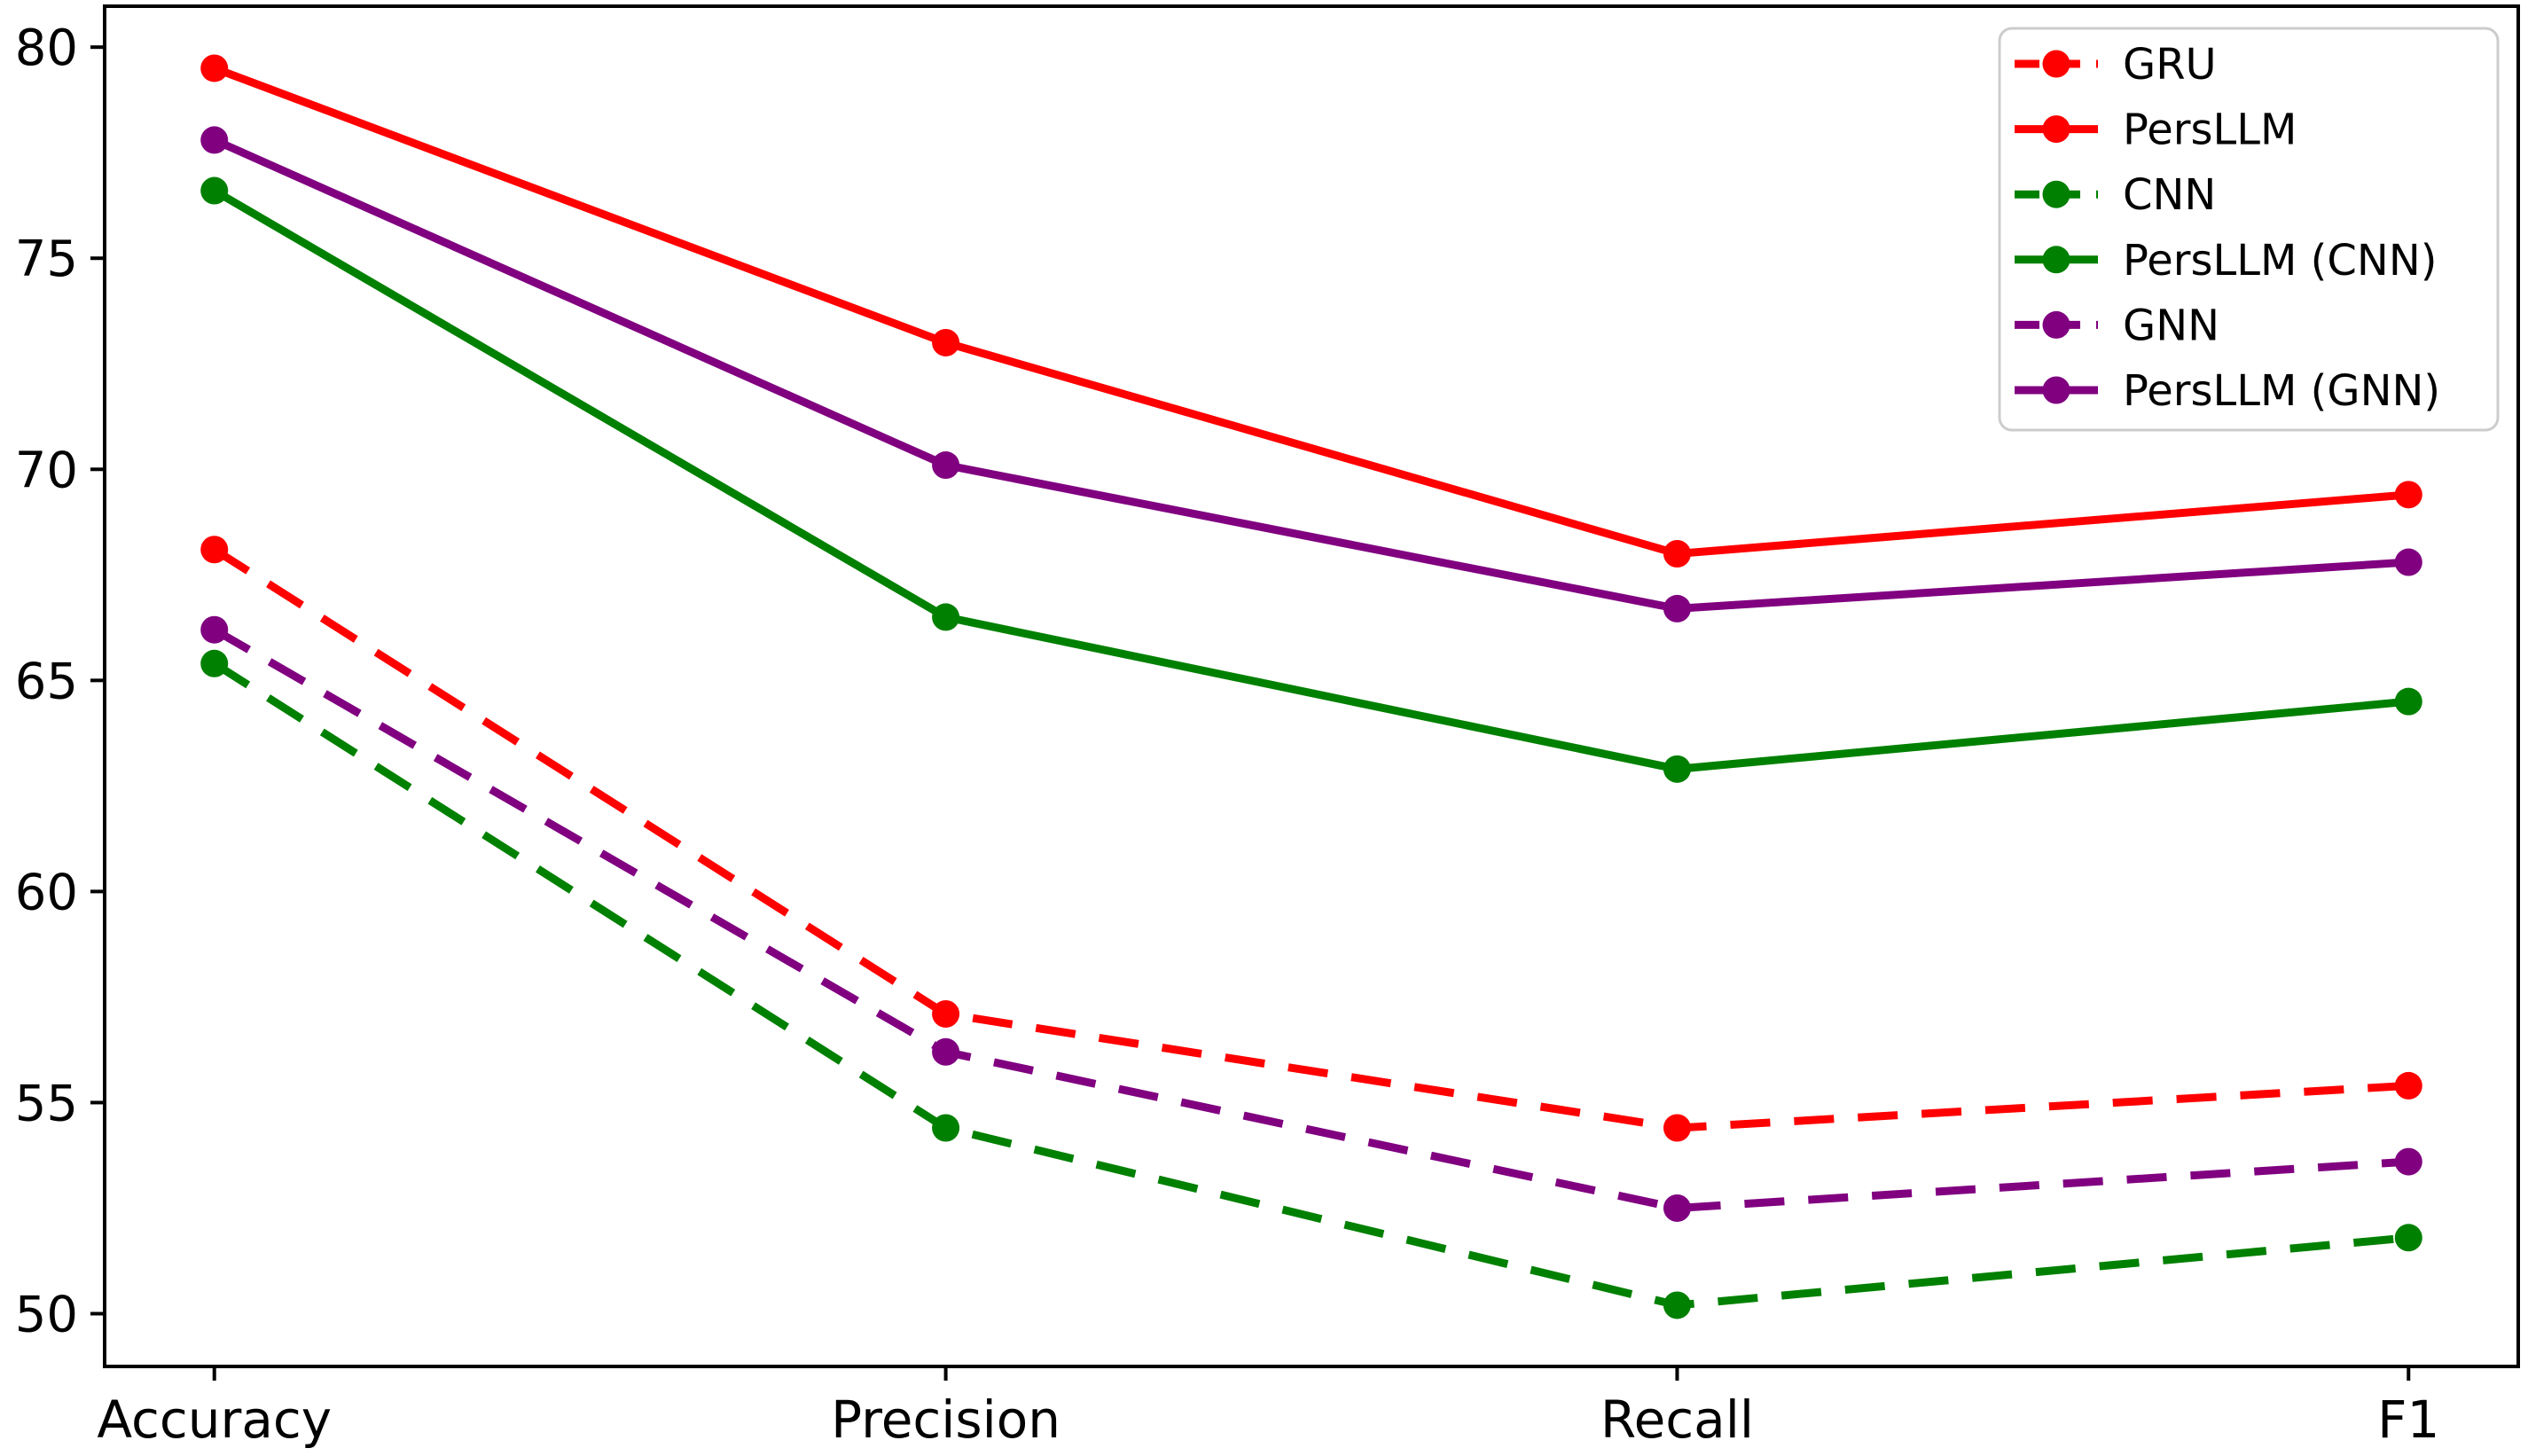 The width and height of the screenshot is (2528, 1456). What do you see at coordinates (215, 140) in the screenshot?
I see `data-point-persllm-gnn-accuracy` at bounding box center [215, 140].